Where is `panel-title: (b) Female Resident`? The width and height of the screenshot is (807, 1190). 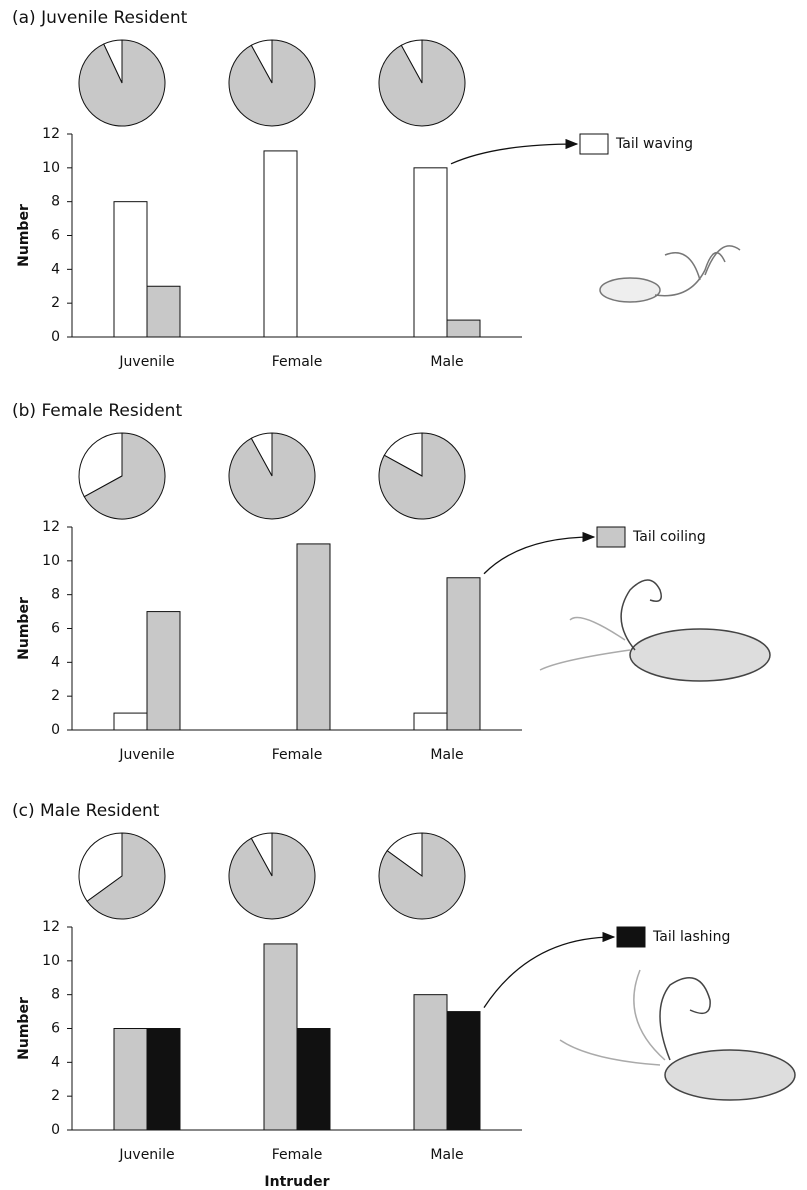 panel-title: (b) Female Resident is located at coordinates (97, 411).